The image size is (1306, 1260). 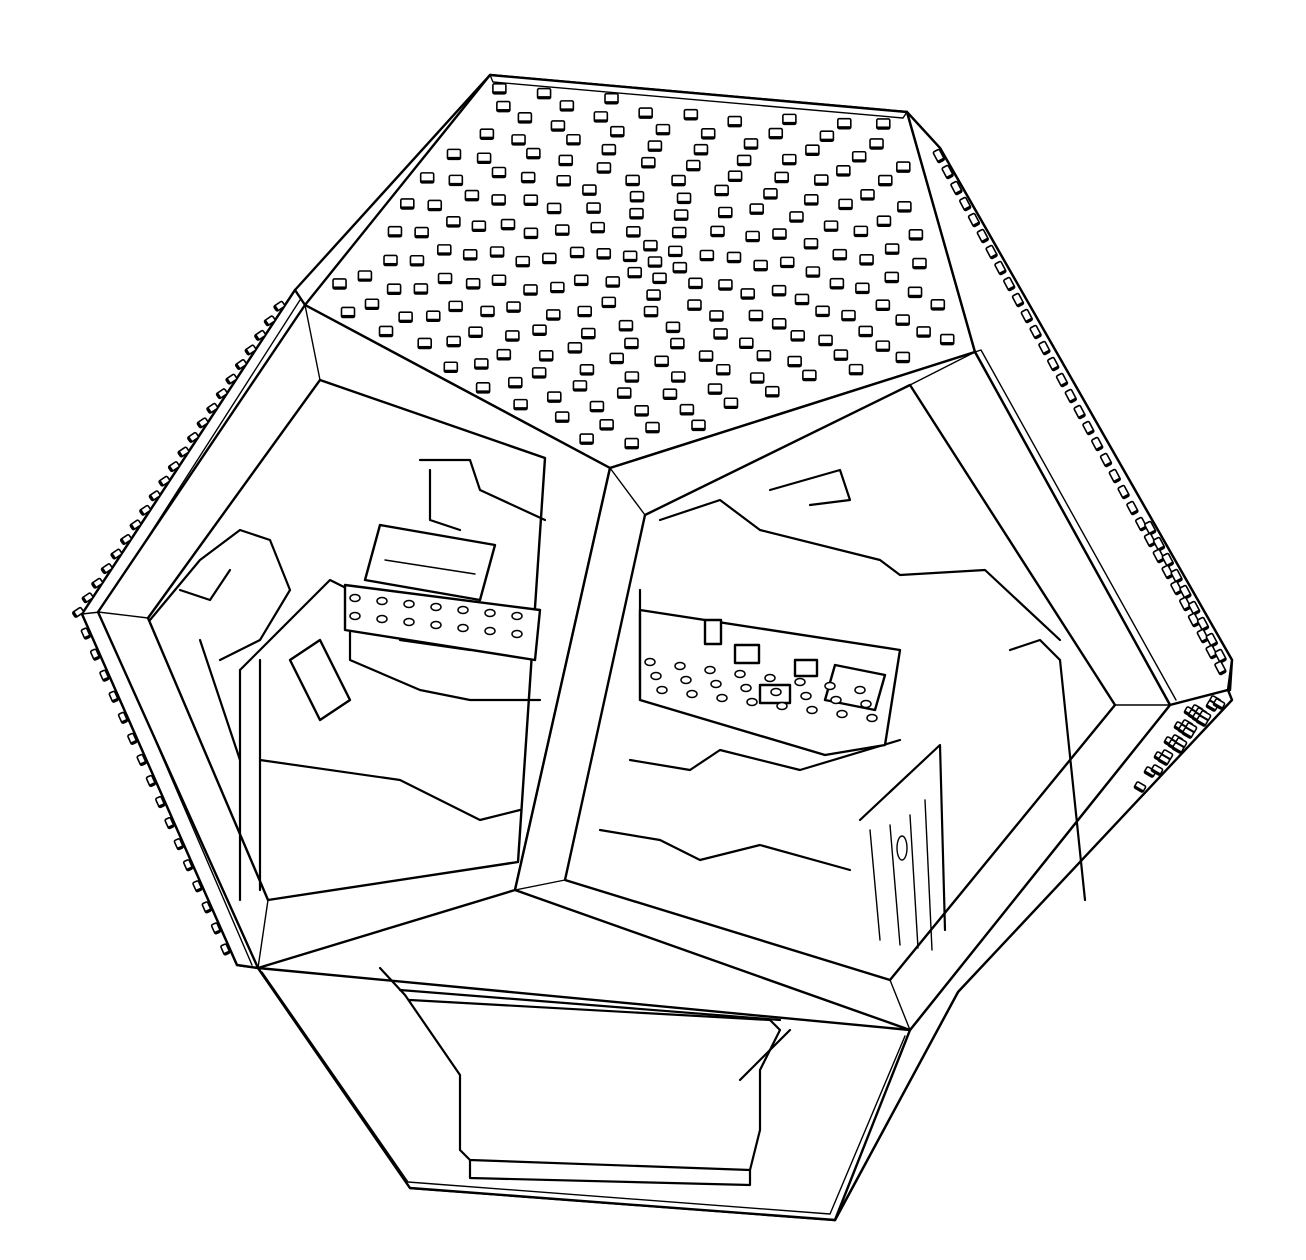 I want to click on right-upper-face-leds, so click(x=1079, y=412).